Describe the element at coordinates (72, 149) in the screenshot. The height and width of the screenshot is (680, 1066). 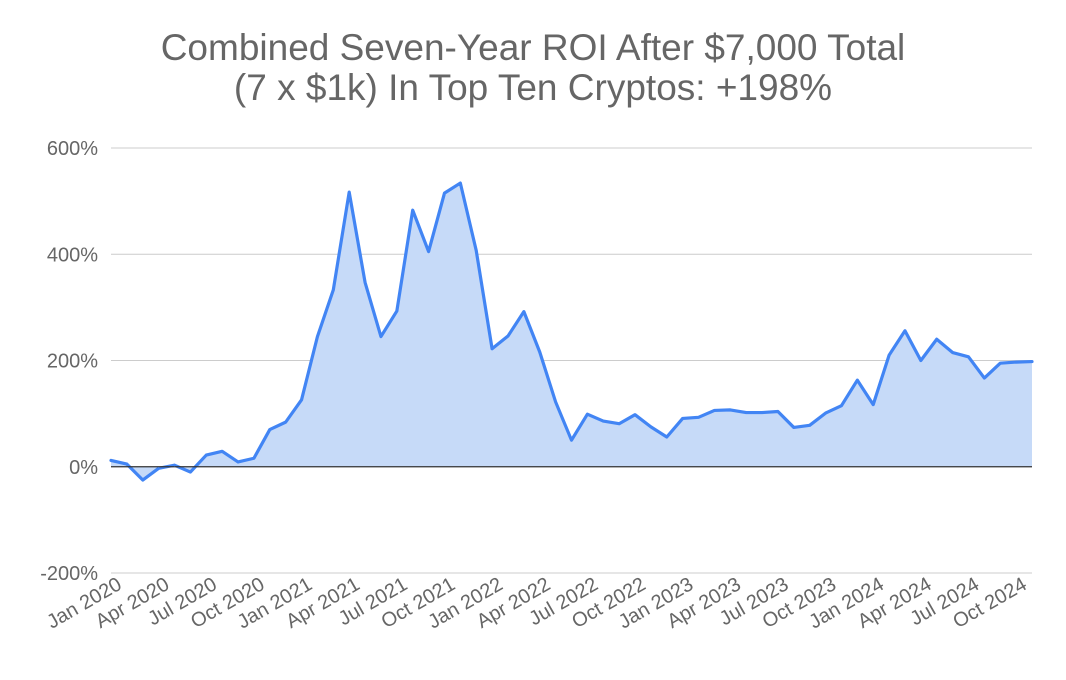
I see `y-tick-label: 600%` at that location.